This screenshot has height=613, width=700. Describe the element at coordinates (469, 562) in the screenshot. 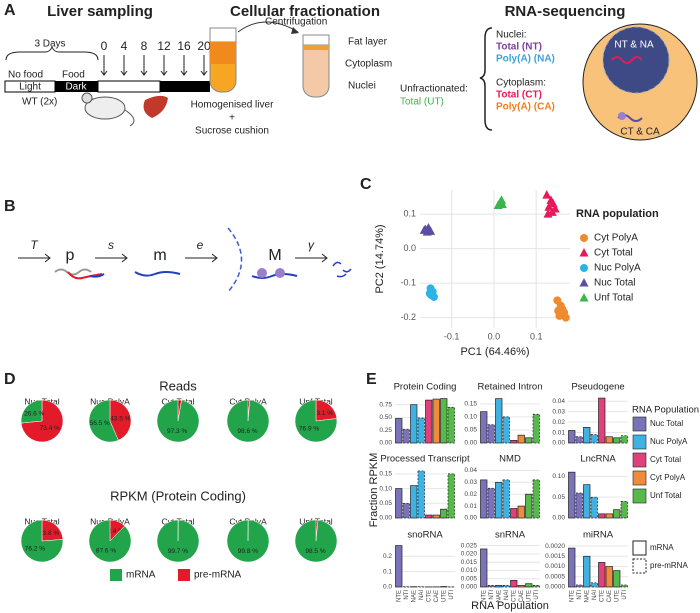

I see `y-tick-label: 0.015` at that location.